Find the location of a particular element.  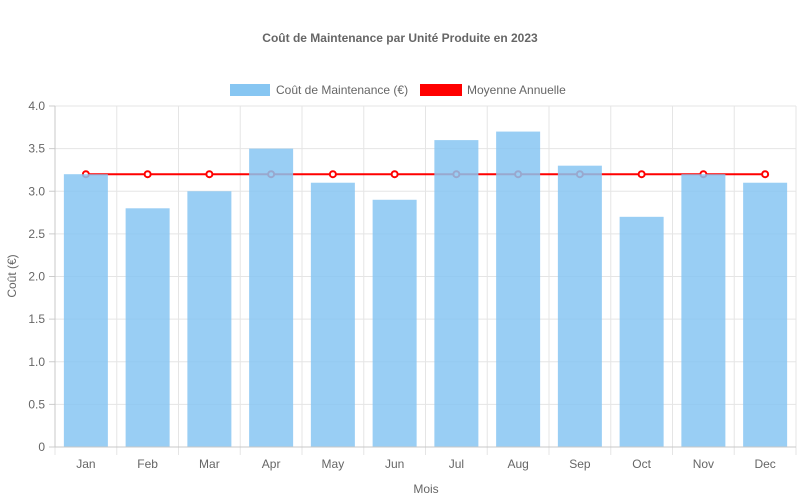

legend-label-line: Moyenne Annuelle is located at coordinates (516, 90).